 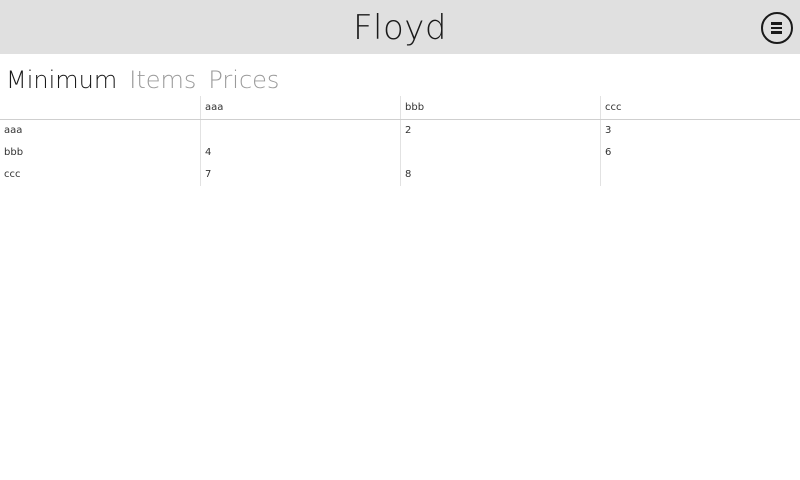 What do you see at coordinates (776, 23) in the screenshot?
I see `menu-bar-top` at bounding box center [776, 23].